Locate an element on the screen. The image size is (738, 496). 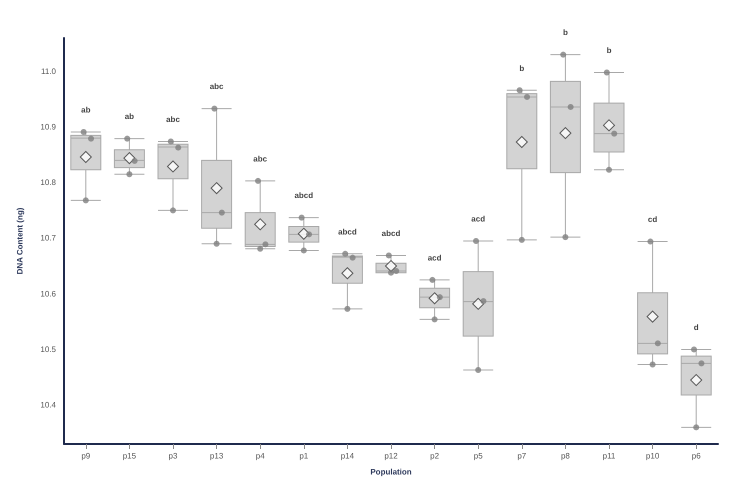
x-tick-label: p14 is located at coordinates (347, 456).